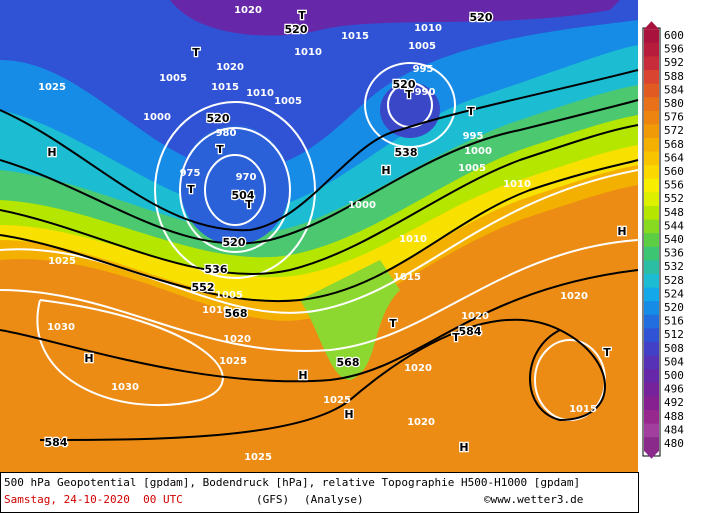 The height and width of the screenshot is (513, 704). Describe the element at coordinates (226, 133) in the screenshot. I see `map-label: 980` at that location.